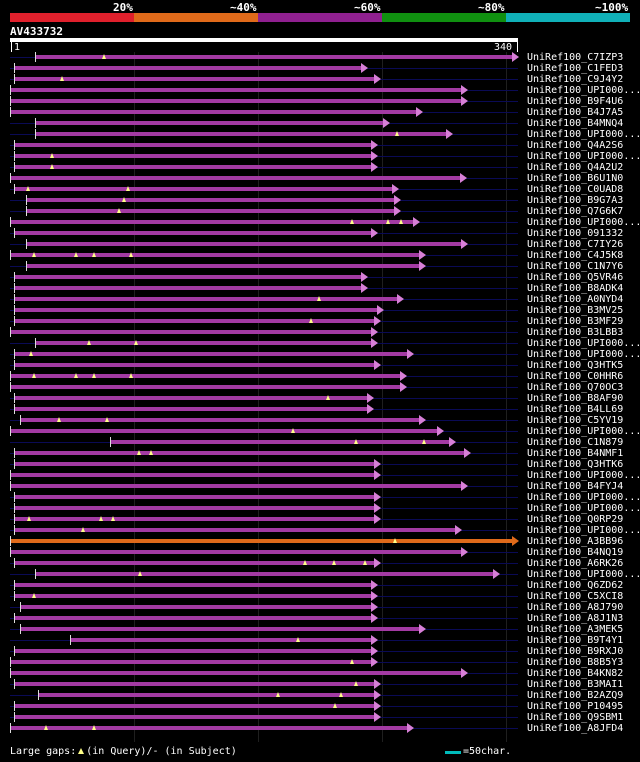 This screenshot has width=640, height=762. I want to click on hit-row: UniRef100_C5XCI8, so click(320, 596).